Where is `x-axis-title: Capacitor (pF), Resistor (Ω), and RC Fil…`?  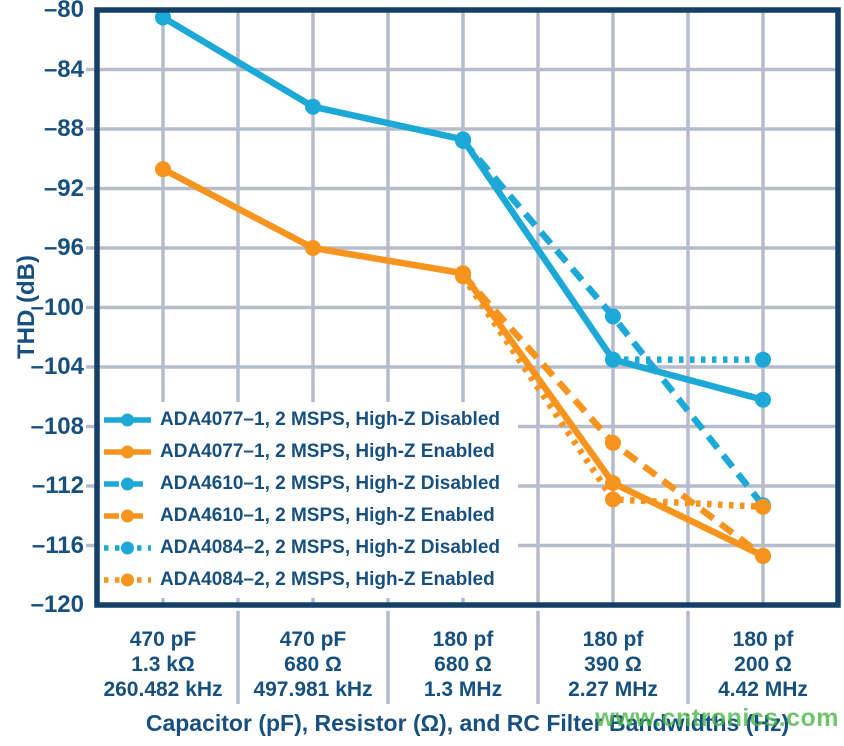 x-axis-title: Capacitor (pF), Resistor (Ω), and RC Fil… is located at coordinates (467, 723).